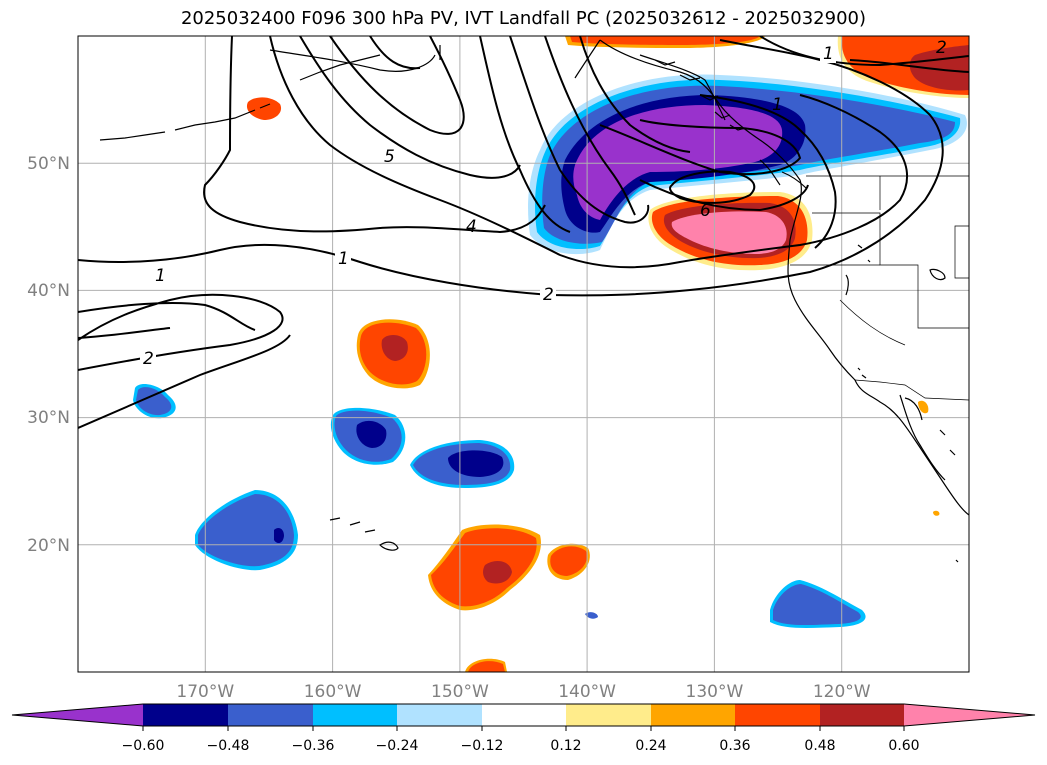 The height and width of the screenshot is (765, 1047). What do you see at coordinates (460, 692) in the screenshot?
I see `lon-tick-label: 150°W` at bounding box center [460, 692].